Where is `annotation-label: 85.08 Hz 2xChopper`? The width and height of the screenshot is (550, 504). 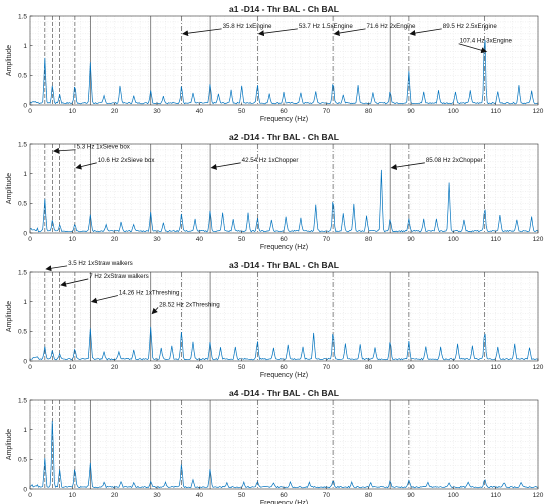
annotation-label: 85.08 Hz 2xChopper is located at coordinates (454, 160).